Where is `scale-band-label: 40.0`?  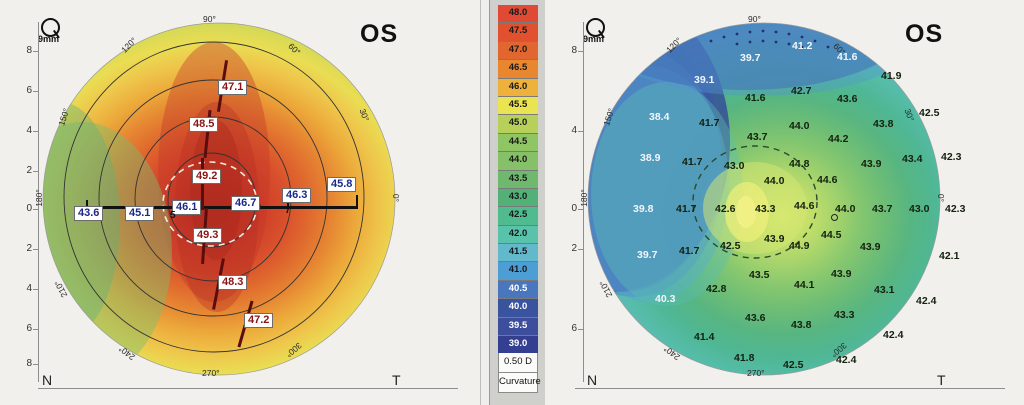 scale-band-label: 40.0 is located at coordinates (518, 307).